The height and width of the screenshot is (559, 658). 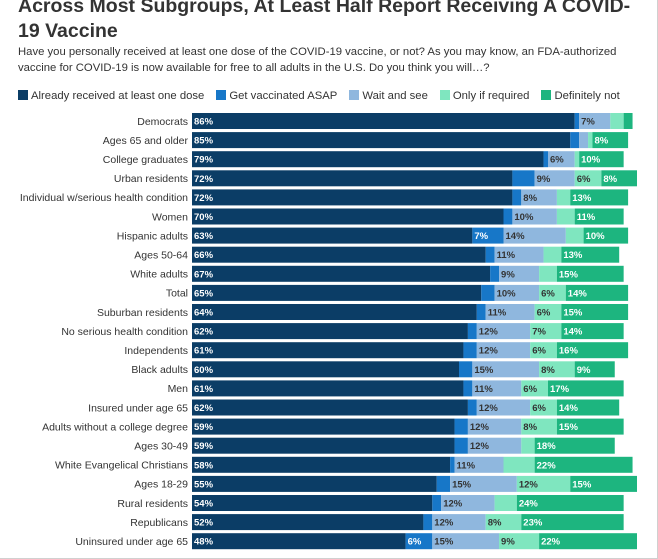 What do you see at coordinates (388, 96) in the screenshot?
I see `legend-item-2: Wait and see` at bounding box center [388, 96].